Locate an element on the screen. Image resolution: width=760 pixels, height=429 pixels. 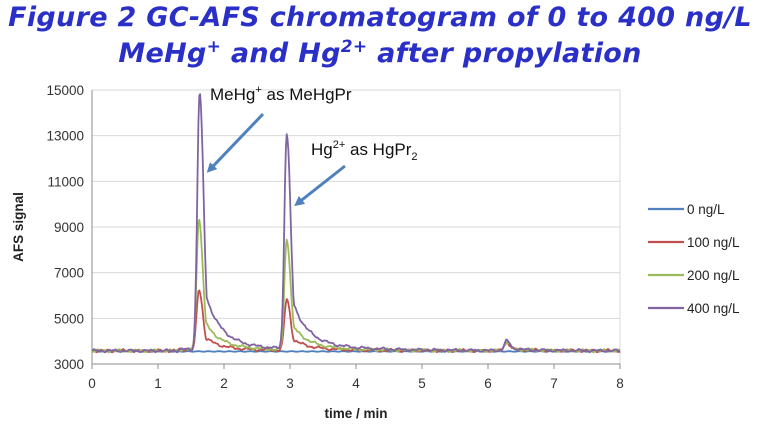
title-mehg: MeHg is located at coordinates (162, 53).